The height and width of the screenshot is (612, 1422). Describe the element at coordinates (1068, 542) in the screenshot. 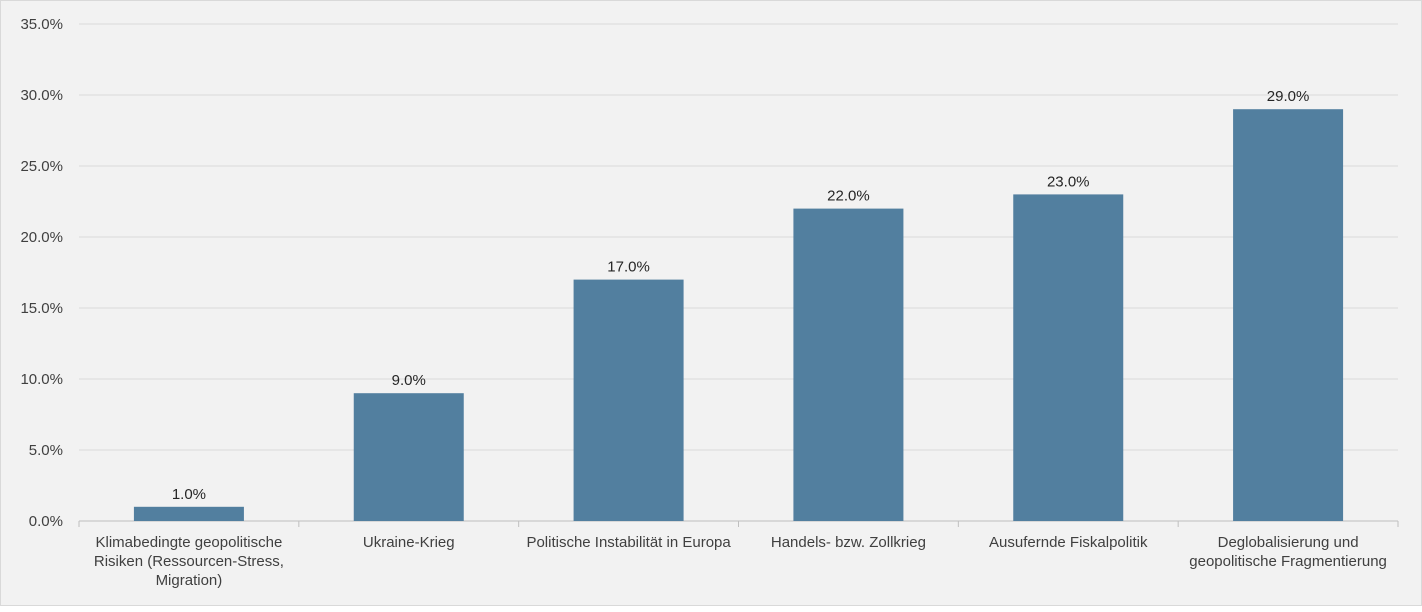

I see `x-tick-label: Ausufernde Fiskalpolitik` at that location.